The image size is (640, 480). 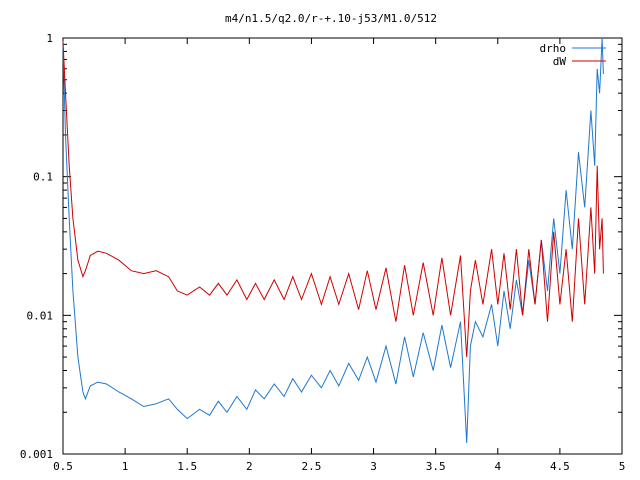 I want to click on x-tick-label: 4.5, so click(x=560, y=466).